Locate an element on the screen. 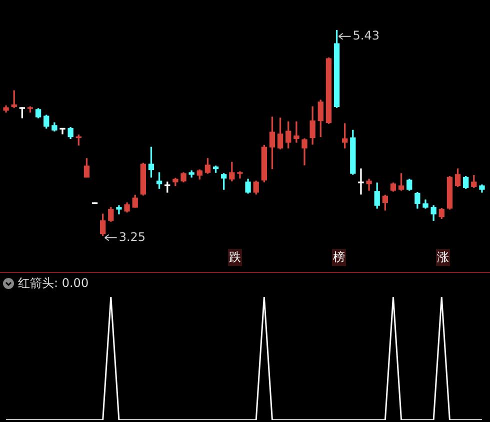  text: 跌 is located at coordinates (235, 257).